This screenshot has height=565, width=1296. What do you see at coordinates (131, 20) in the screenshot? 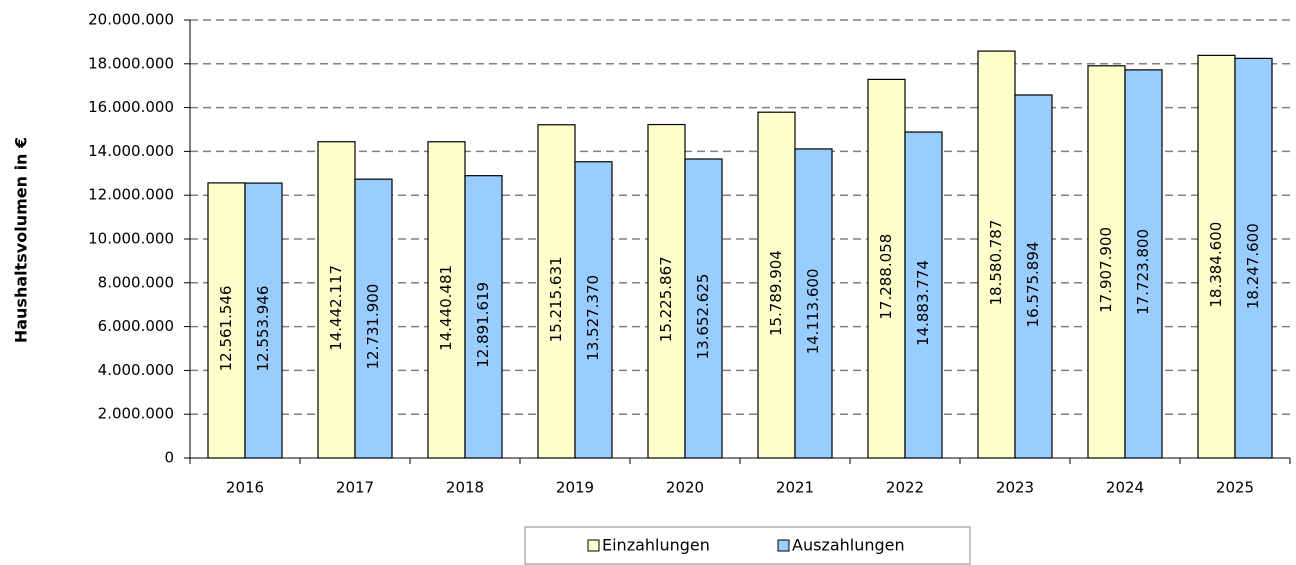
I see `y-tick-label: 20.000.000` at bounding box center [131, 20].